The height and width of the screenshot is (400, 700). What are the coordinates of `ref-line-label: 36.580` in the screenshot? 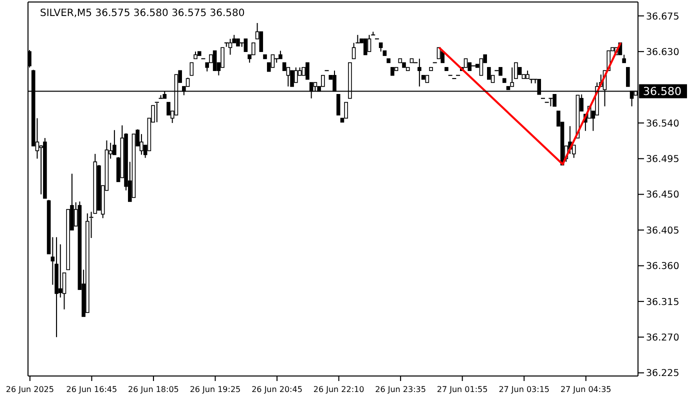 It's located at (662, 91).